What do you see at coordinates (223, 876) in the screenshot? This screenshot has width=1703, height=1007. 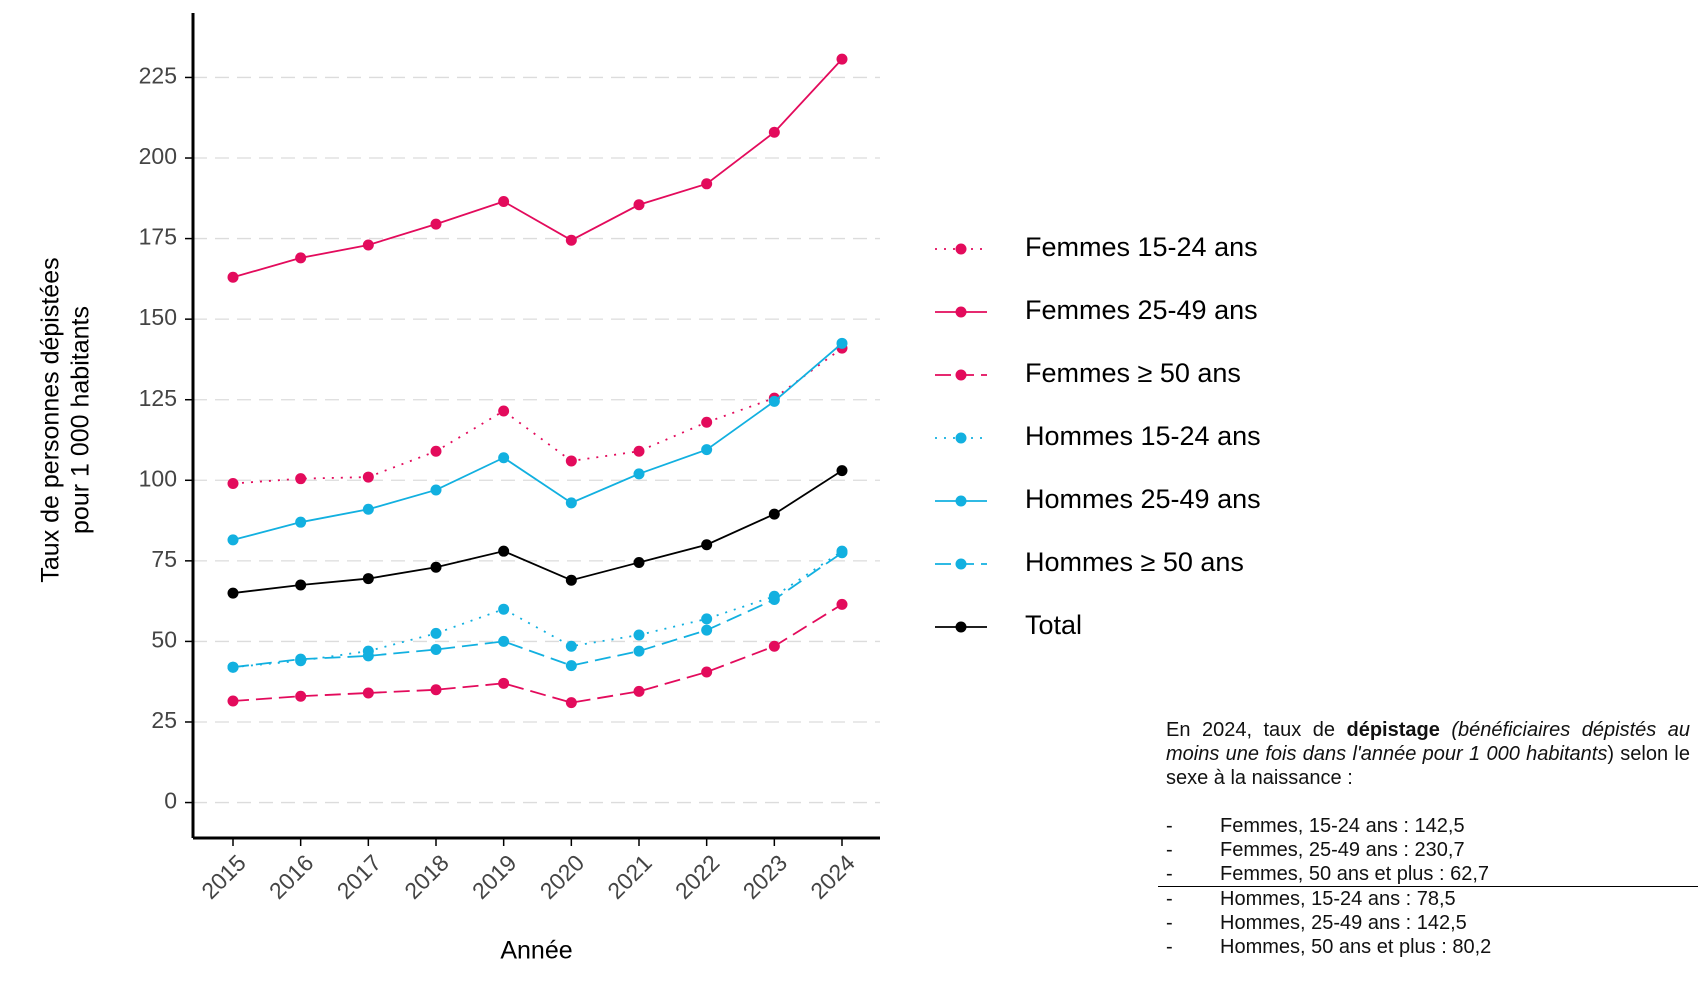 I see `x-tick-label: 2015` at bounding box center [223, 876].